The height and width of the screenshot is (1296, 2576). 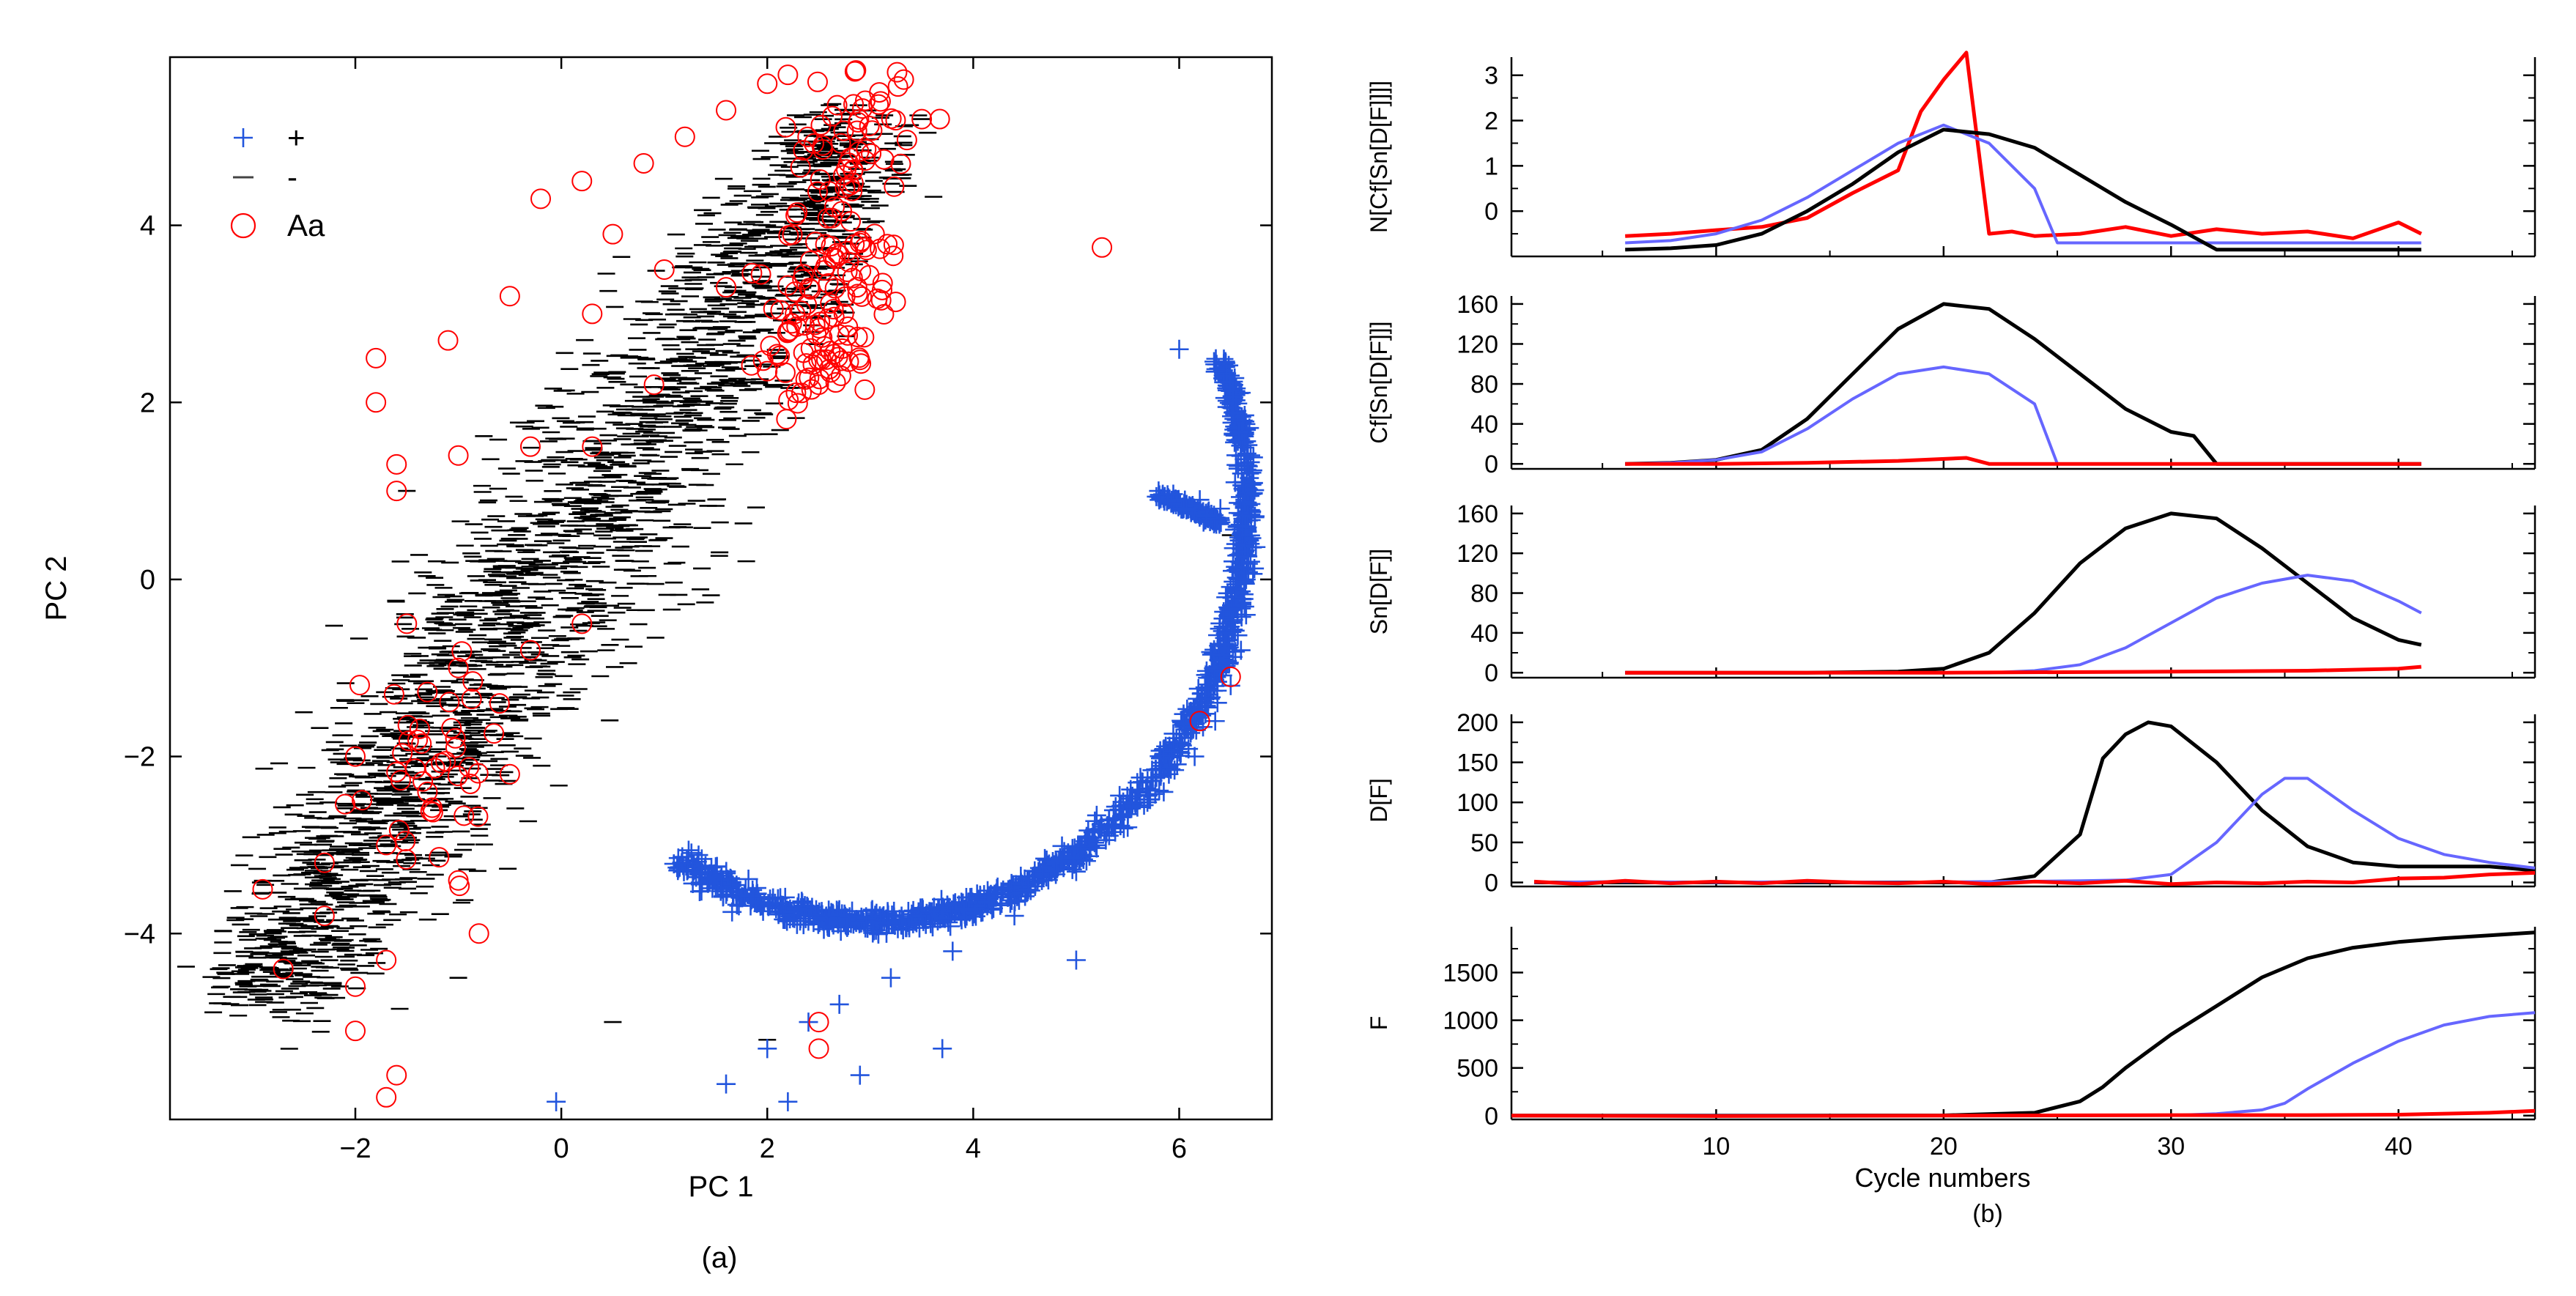 What do you see at coordinates (1951, 155) in the screenshot?
I see `subplot-1: 0 1 2 3 N[Cf[Sn[D[F]]]]` at bounding box center [1951, 155].